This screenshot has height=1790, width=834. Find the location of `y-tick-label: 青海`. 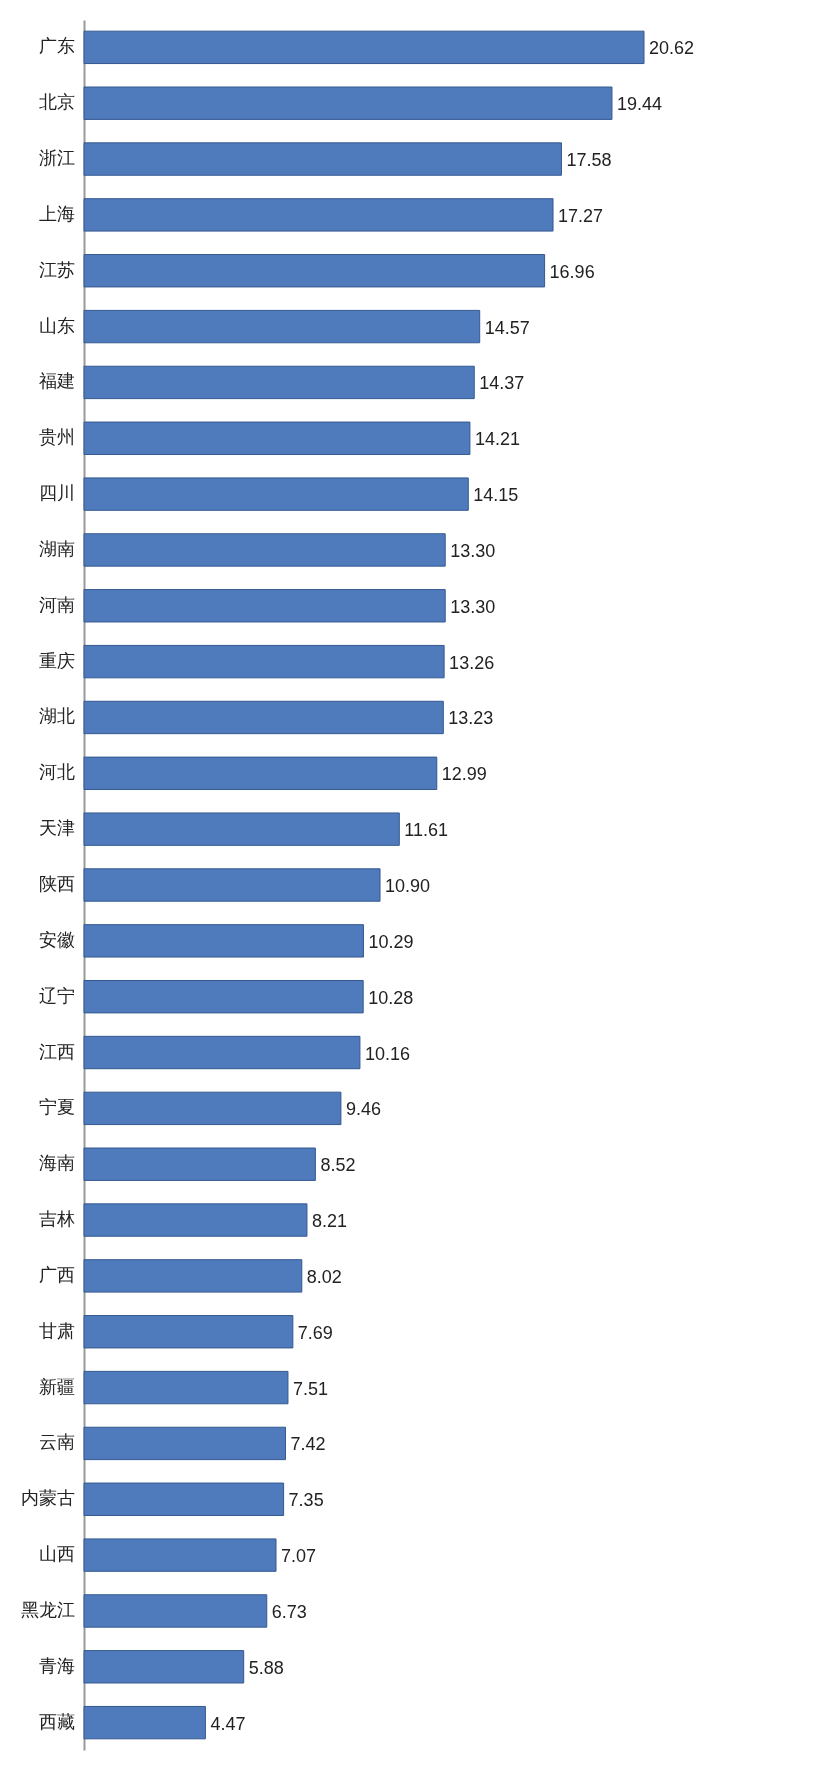

y-tick-label: 青海 is located at coordinates (56, 1665).